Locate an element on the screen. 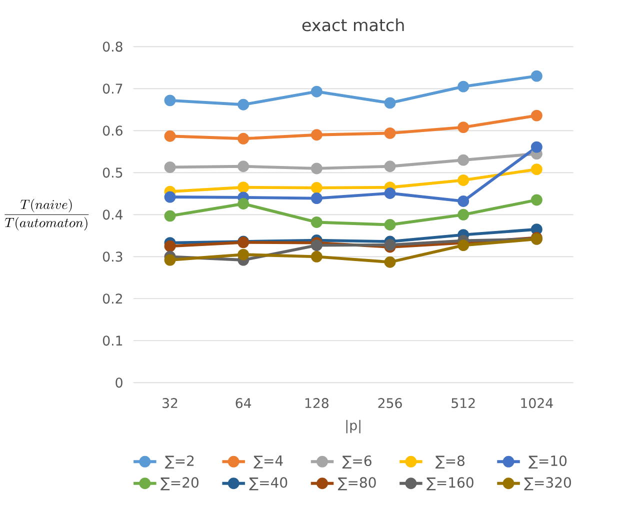 This screenshot has width=620, height=509. legend-label: ∑=20 is located at coordinates (179, 483).